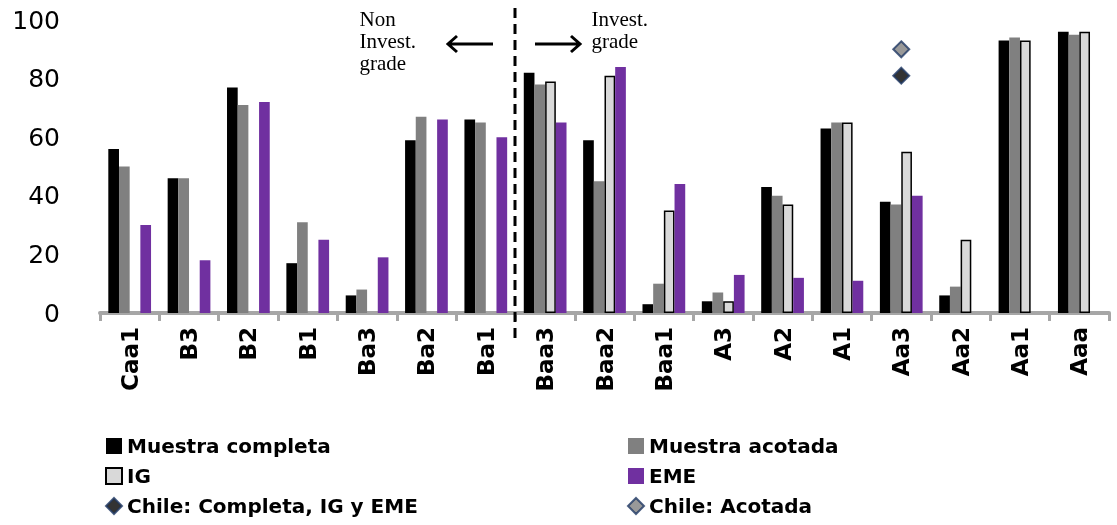  Describe the element at coordinates (782, 344) in the screenshot. I see `x-tick-label: A2` at that location.